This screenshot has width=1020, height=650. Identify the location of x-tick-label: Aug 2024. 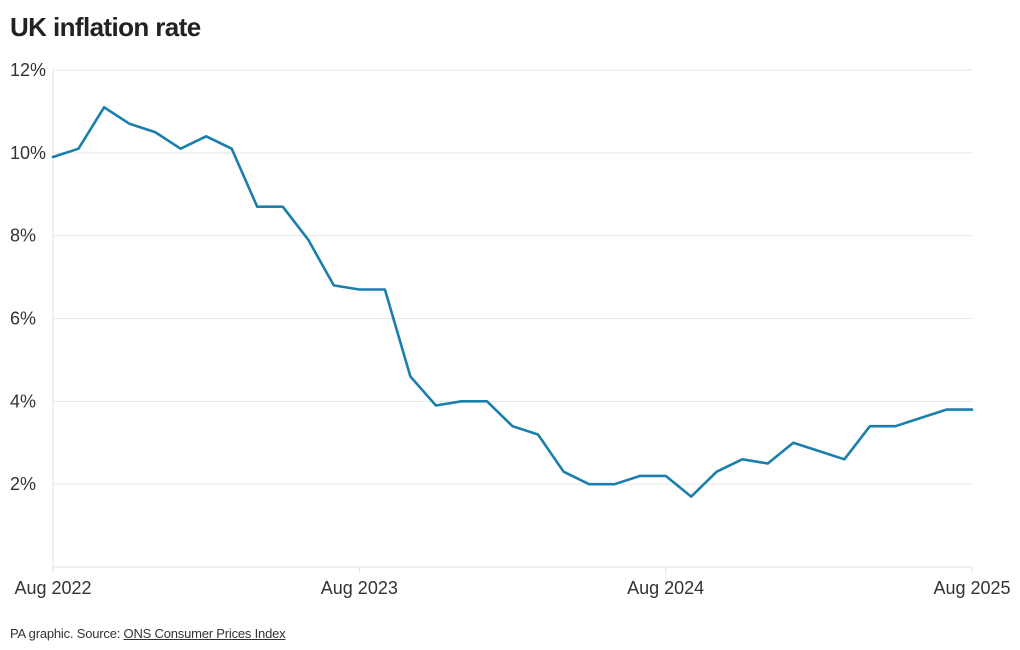
(665, 588).